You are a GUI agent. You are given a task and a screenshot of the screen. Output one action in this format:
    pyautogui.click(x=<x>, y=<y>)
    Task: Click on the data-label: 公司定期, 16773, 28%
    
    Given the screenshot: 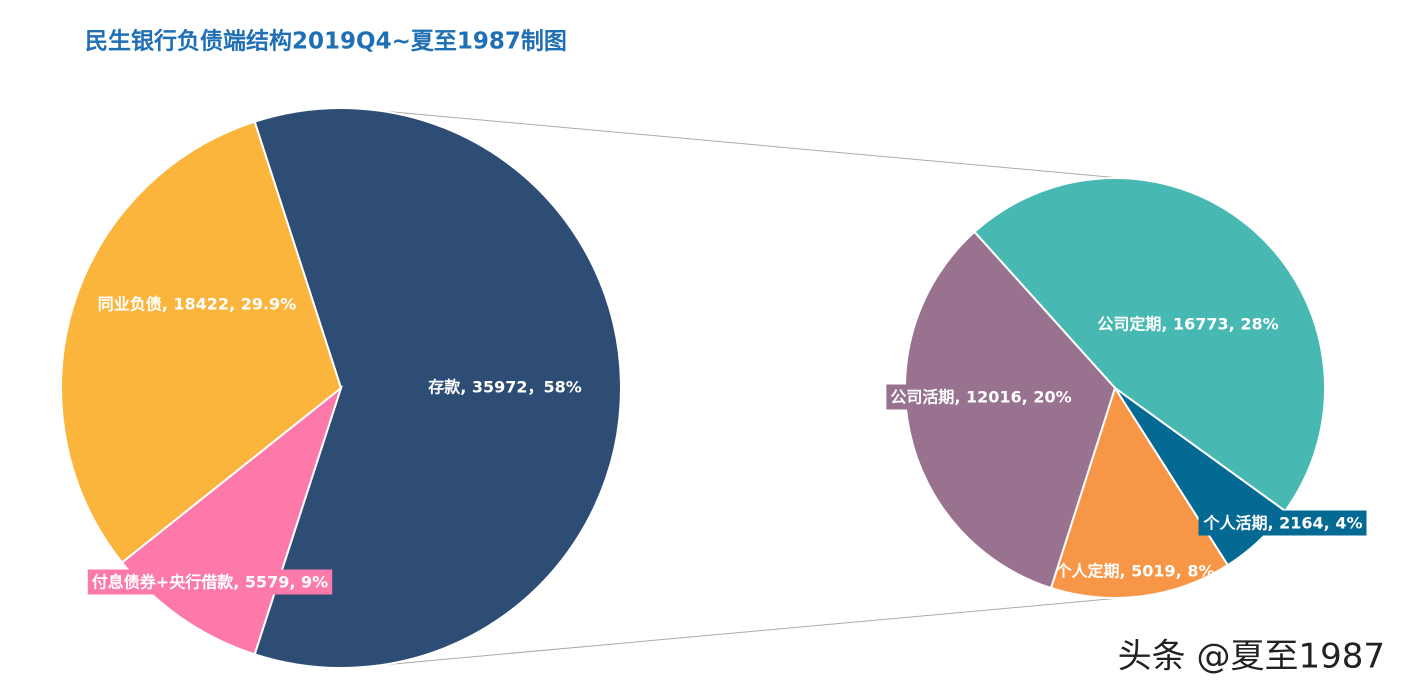 What is the action you would take?
    pyautogui.click(x=1187, y=324)
    